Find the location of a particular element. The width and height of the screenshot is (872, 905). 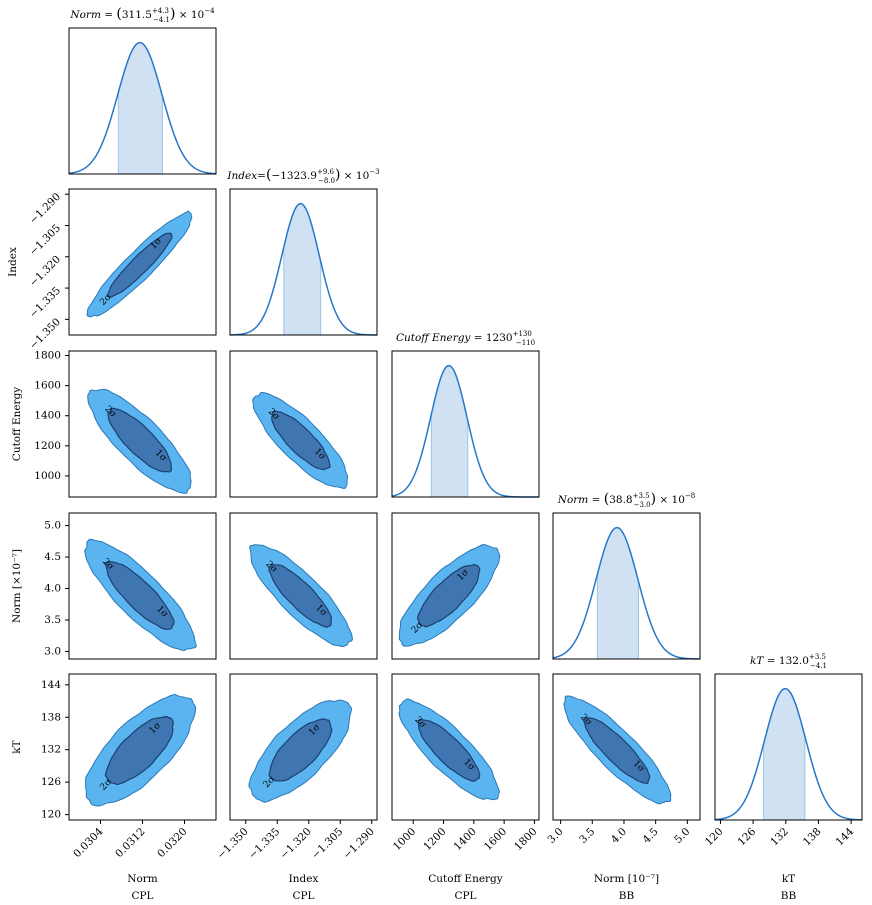

x-tick-label: 4.5 is located at coordinates (650, 836).